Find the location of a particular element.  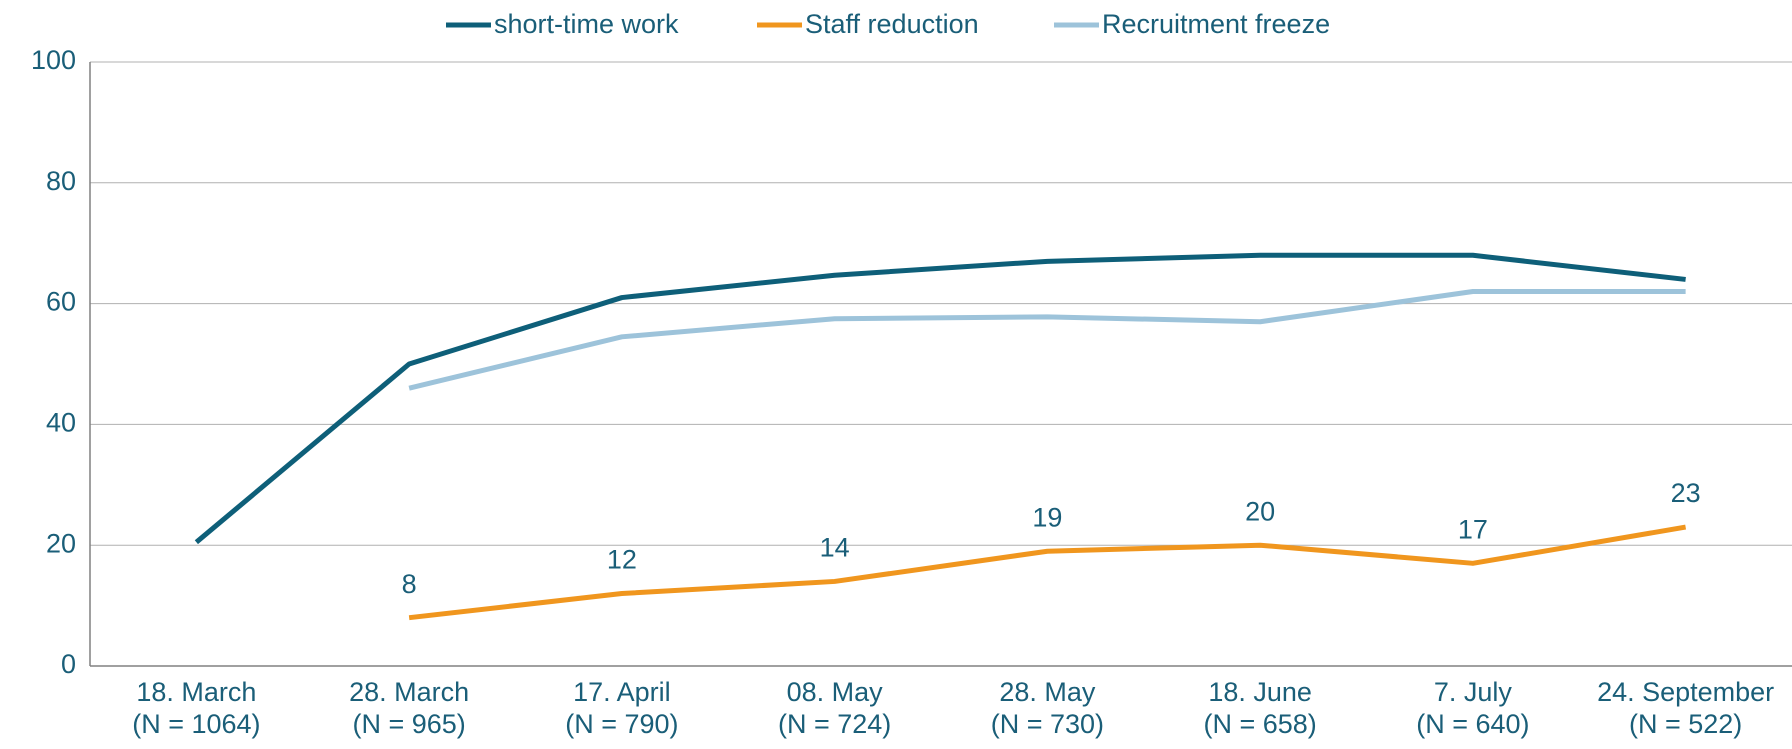

x-tick-label: 08. May (N = 724) is located at coordinates (834, 708).